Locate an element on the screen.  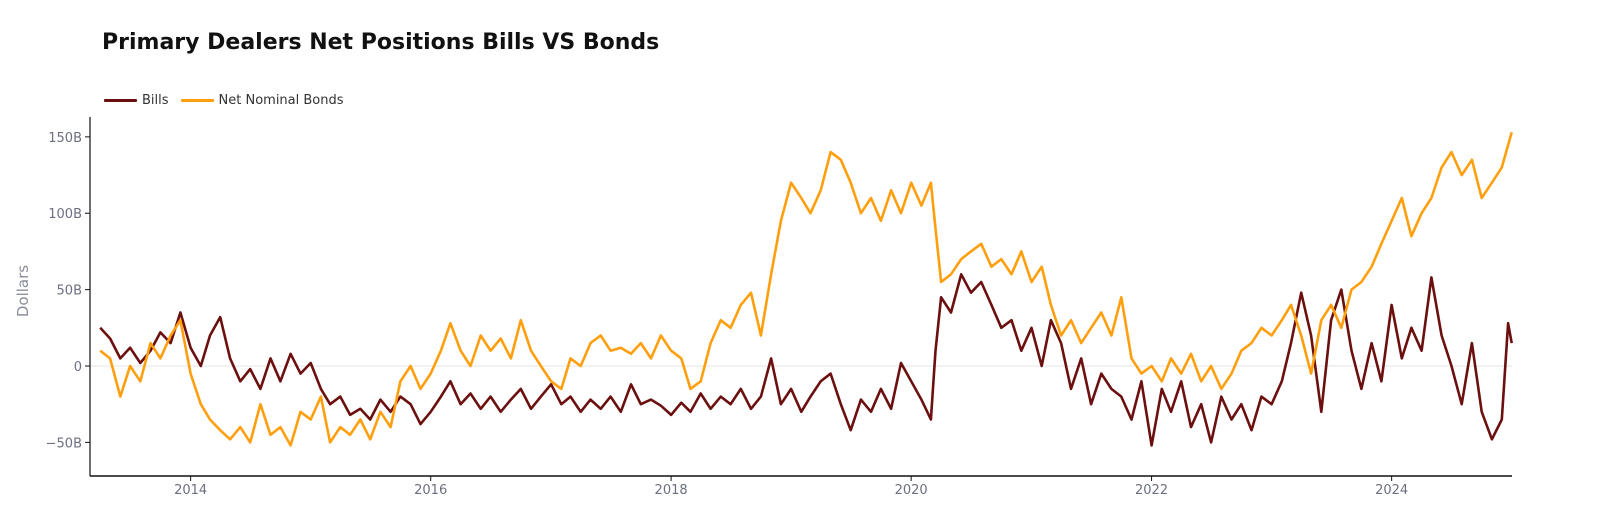
x-tick-label: 2022 is located at coordinates (1151, 490).